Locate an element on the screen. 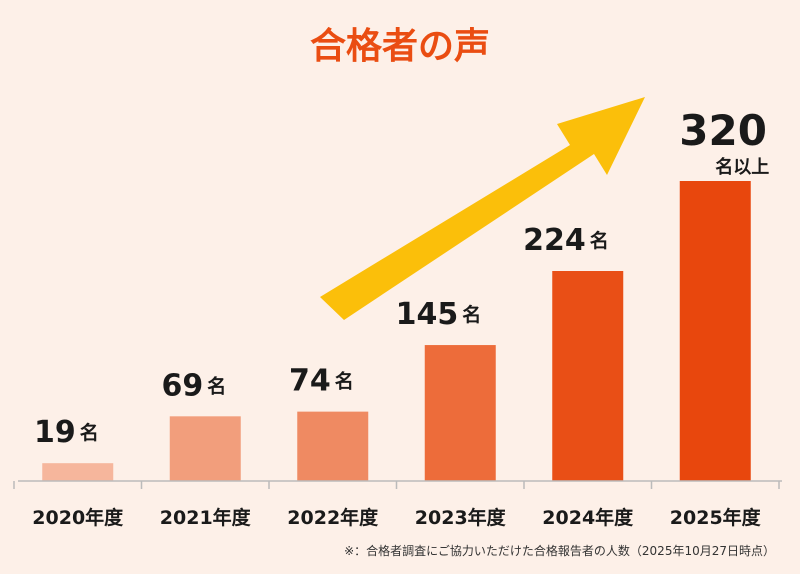 The height and width of the screenshot is (574, 800). x-tick-label: 2023年度 is located at coordinates (461, 517).